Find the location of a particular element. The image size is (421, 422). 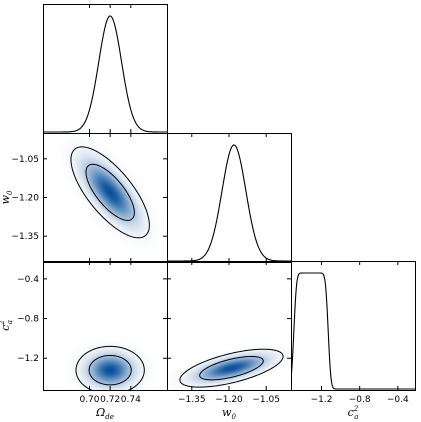

ylabel-c2a: c2a is located at coordinates (7, 325).